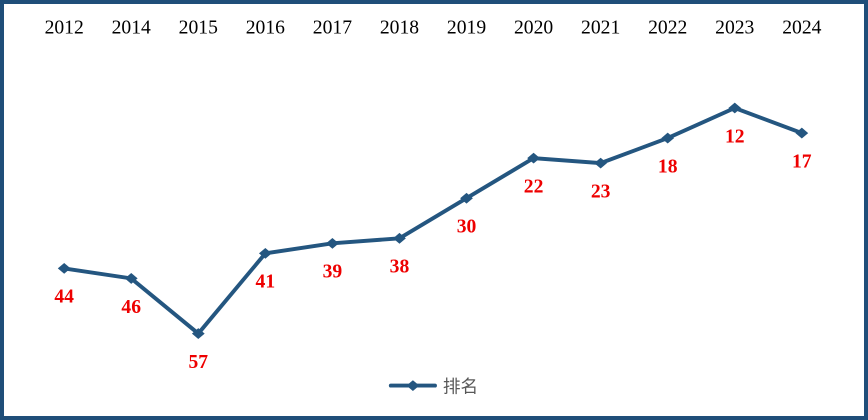 This screenshot has height=420, width=868. What do you see at coordinates (734, 27) in the screenshot?
I see `year-tick-label: 2023` at bounding box center [734, 27].